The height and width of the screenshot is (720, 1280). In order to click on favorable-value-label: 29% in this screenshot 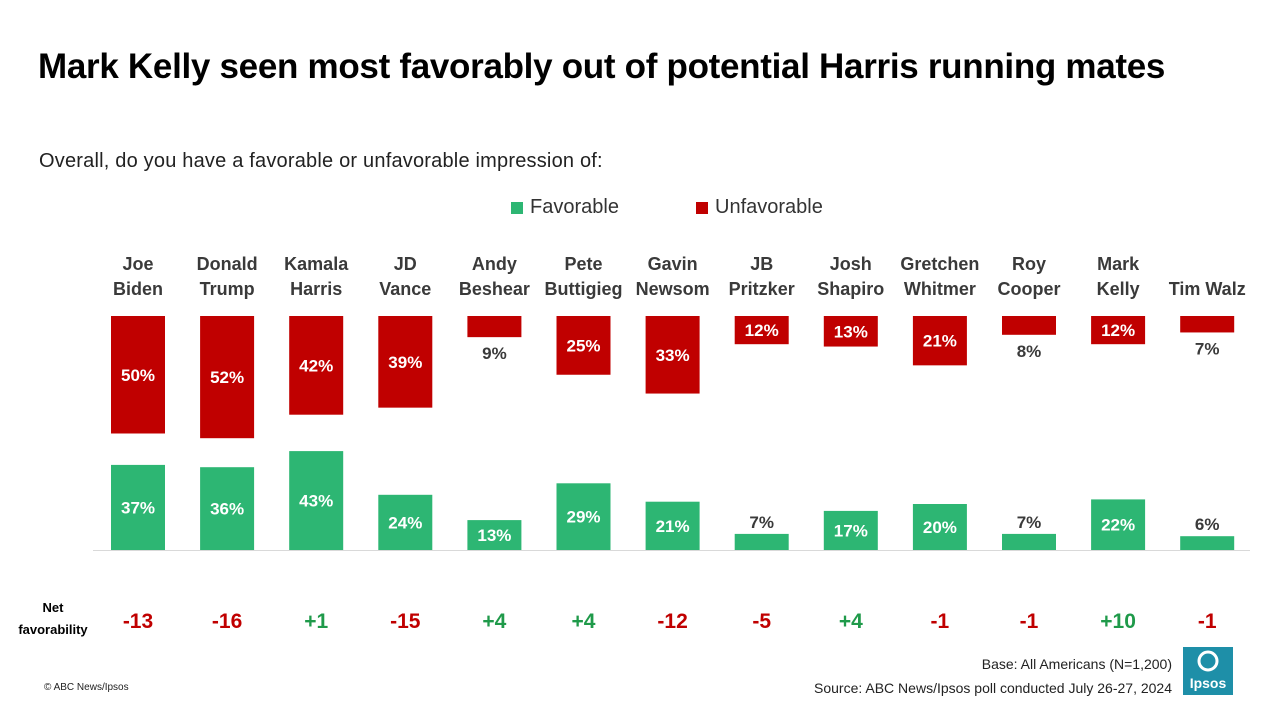, I will do `click(583, 517)`.